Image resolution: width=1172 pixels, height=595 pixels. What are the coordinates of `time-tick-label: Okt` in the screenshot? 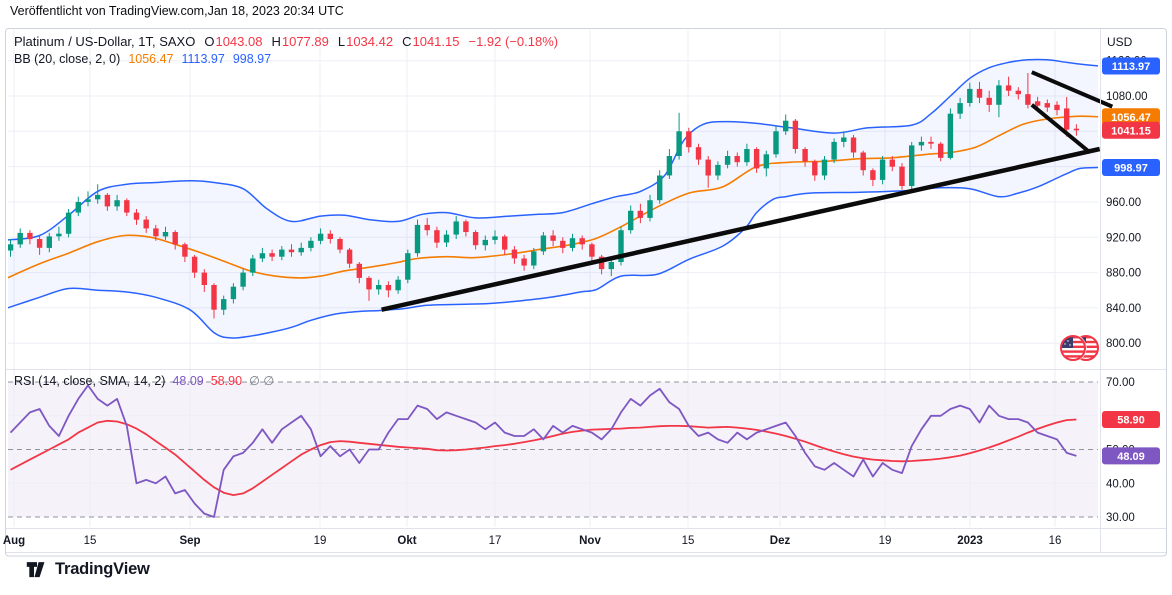 It's located at (406, 541).